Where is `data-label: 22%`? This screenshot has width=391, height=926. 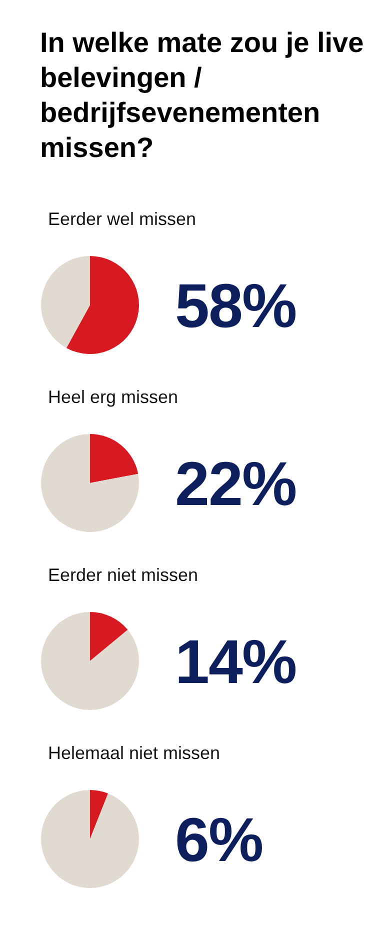
data-label: 22% is located at coordinates (235, 484).